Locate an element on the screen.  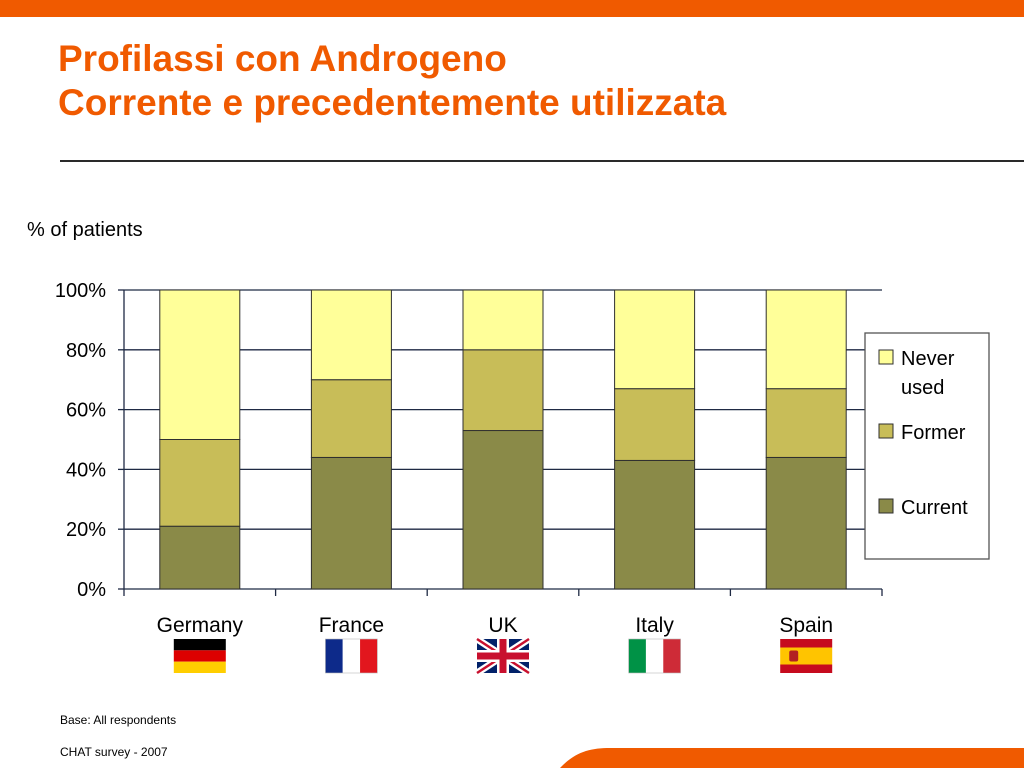
title-line-2: Corrente e precedentemente utilizzata is located at coordinates (392, 102).